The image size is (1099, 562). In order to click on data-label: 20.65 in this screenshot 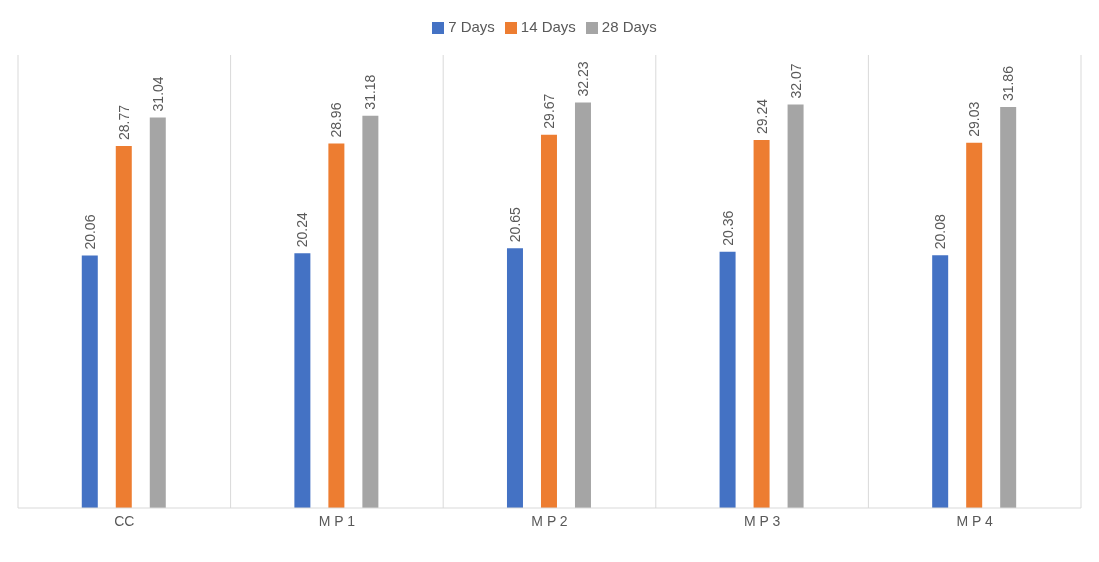, I will do `click(514, 224)`.